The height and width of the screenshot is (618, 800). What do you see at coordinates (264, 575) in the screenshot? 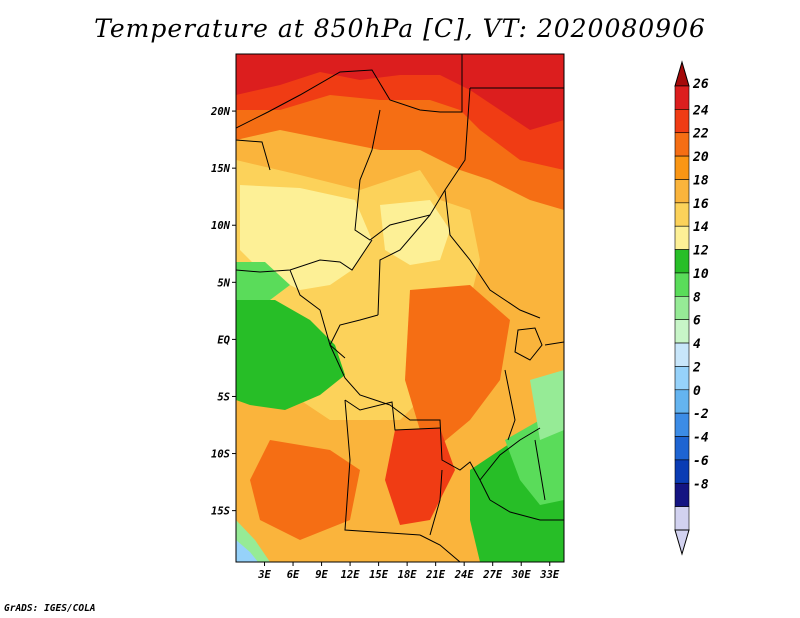
I see `x-tick-label: 3E` at bounding box center [264, 575].